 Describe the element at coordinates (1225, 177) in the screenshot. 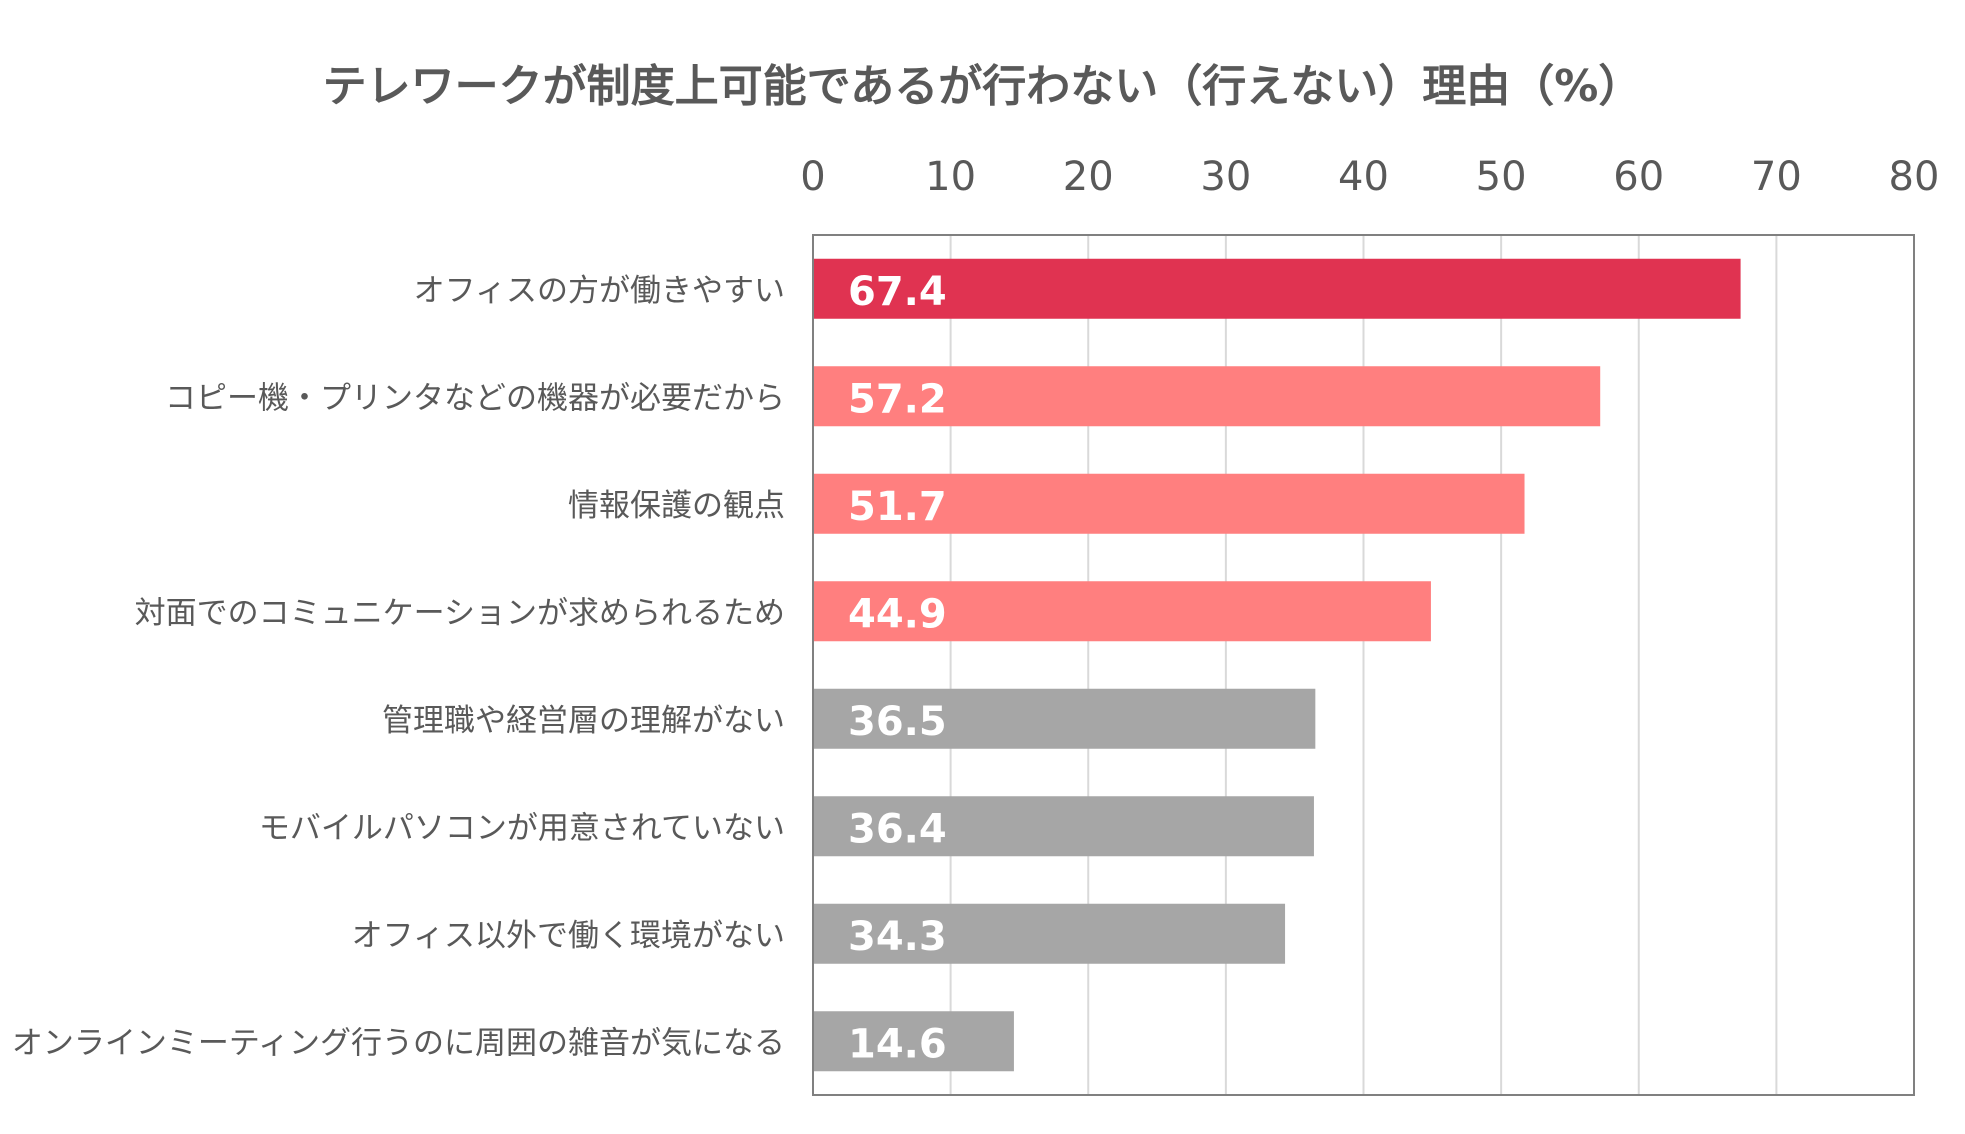

I see `x-tick-label: 30` at that location.